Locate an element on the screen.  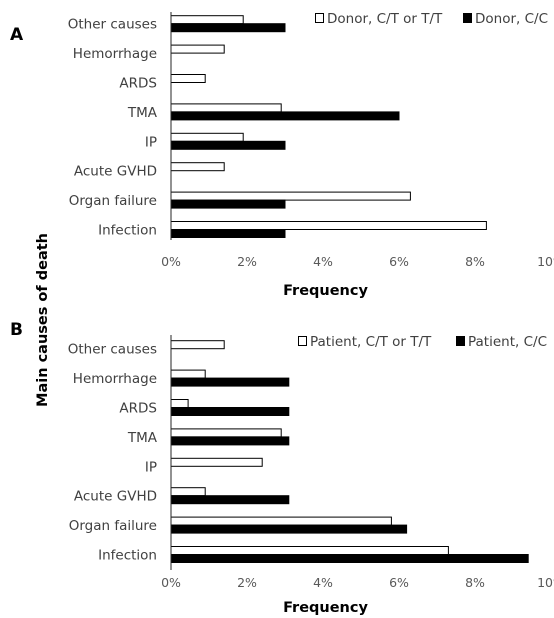
legend: Patient, C/T or T/T Patient, C/C is located at coordinates (422, 342).